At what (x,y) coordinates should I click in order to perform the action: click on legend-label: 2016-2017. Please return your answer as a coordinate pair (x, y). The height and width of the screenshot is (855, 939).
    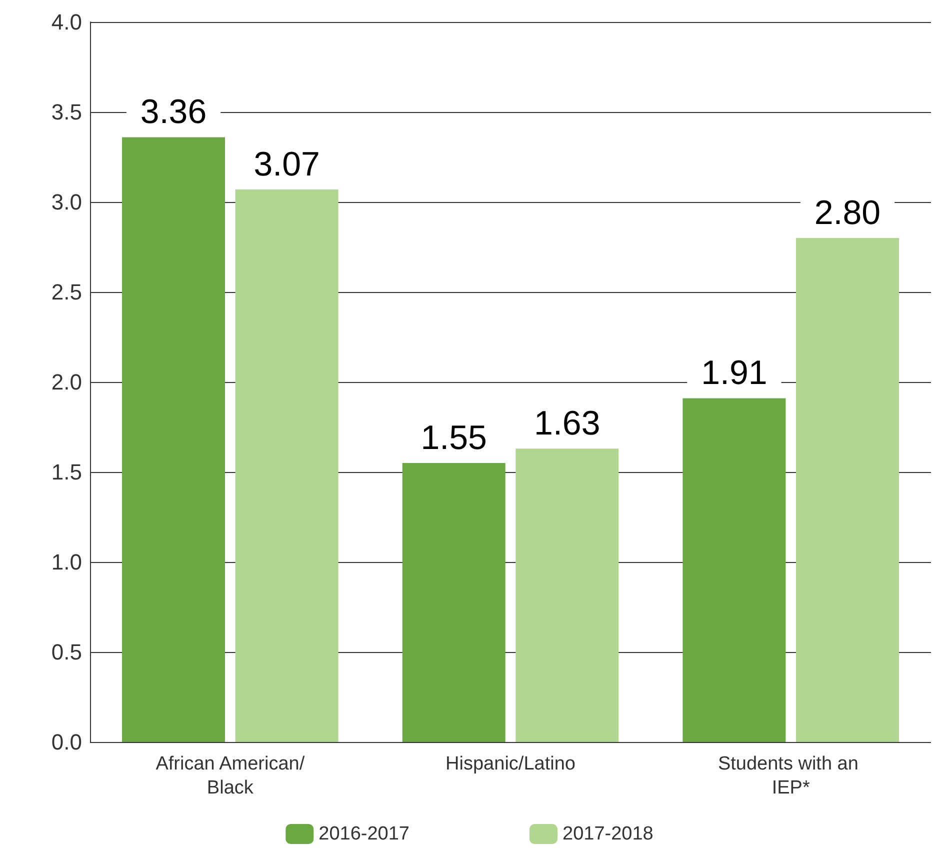
    Looking at the image, I should click on (364, 834).